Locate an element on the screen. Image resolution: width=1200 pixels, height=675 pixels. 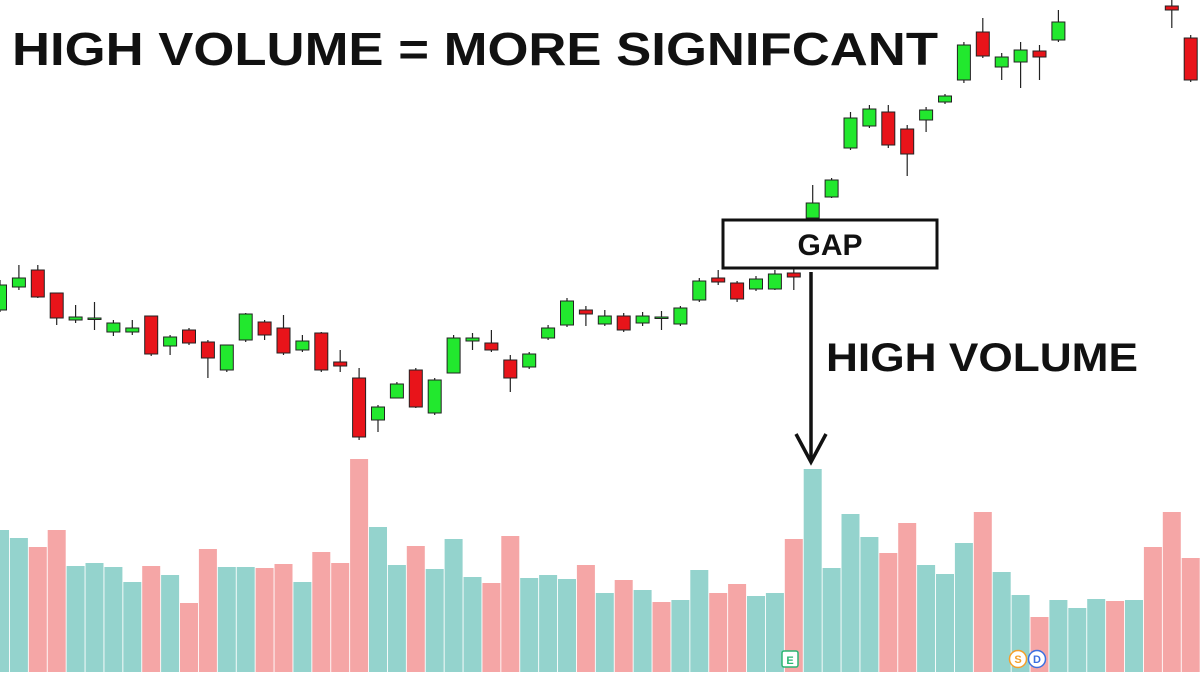
event-label: D is located at coordinates (1037, 660).